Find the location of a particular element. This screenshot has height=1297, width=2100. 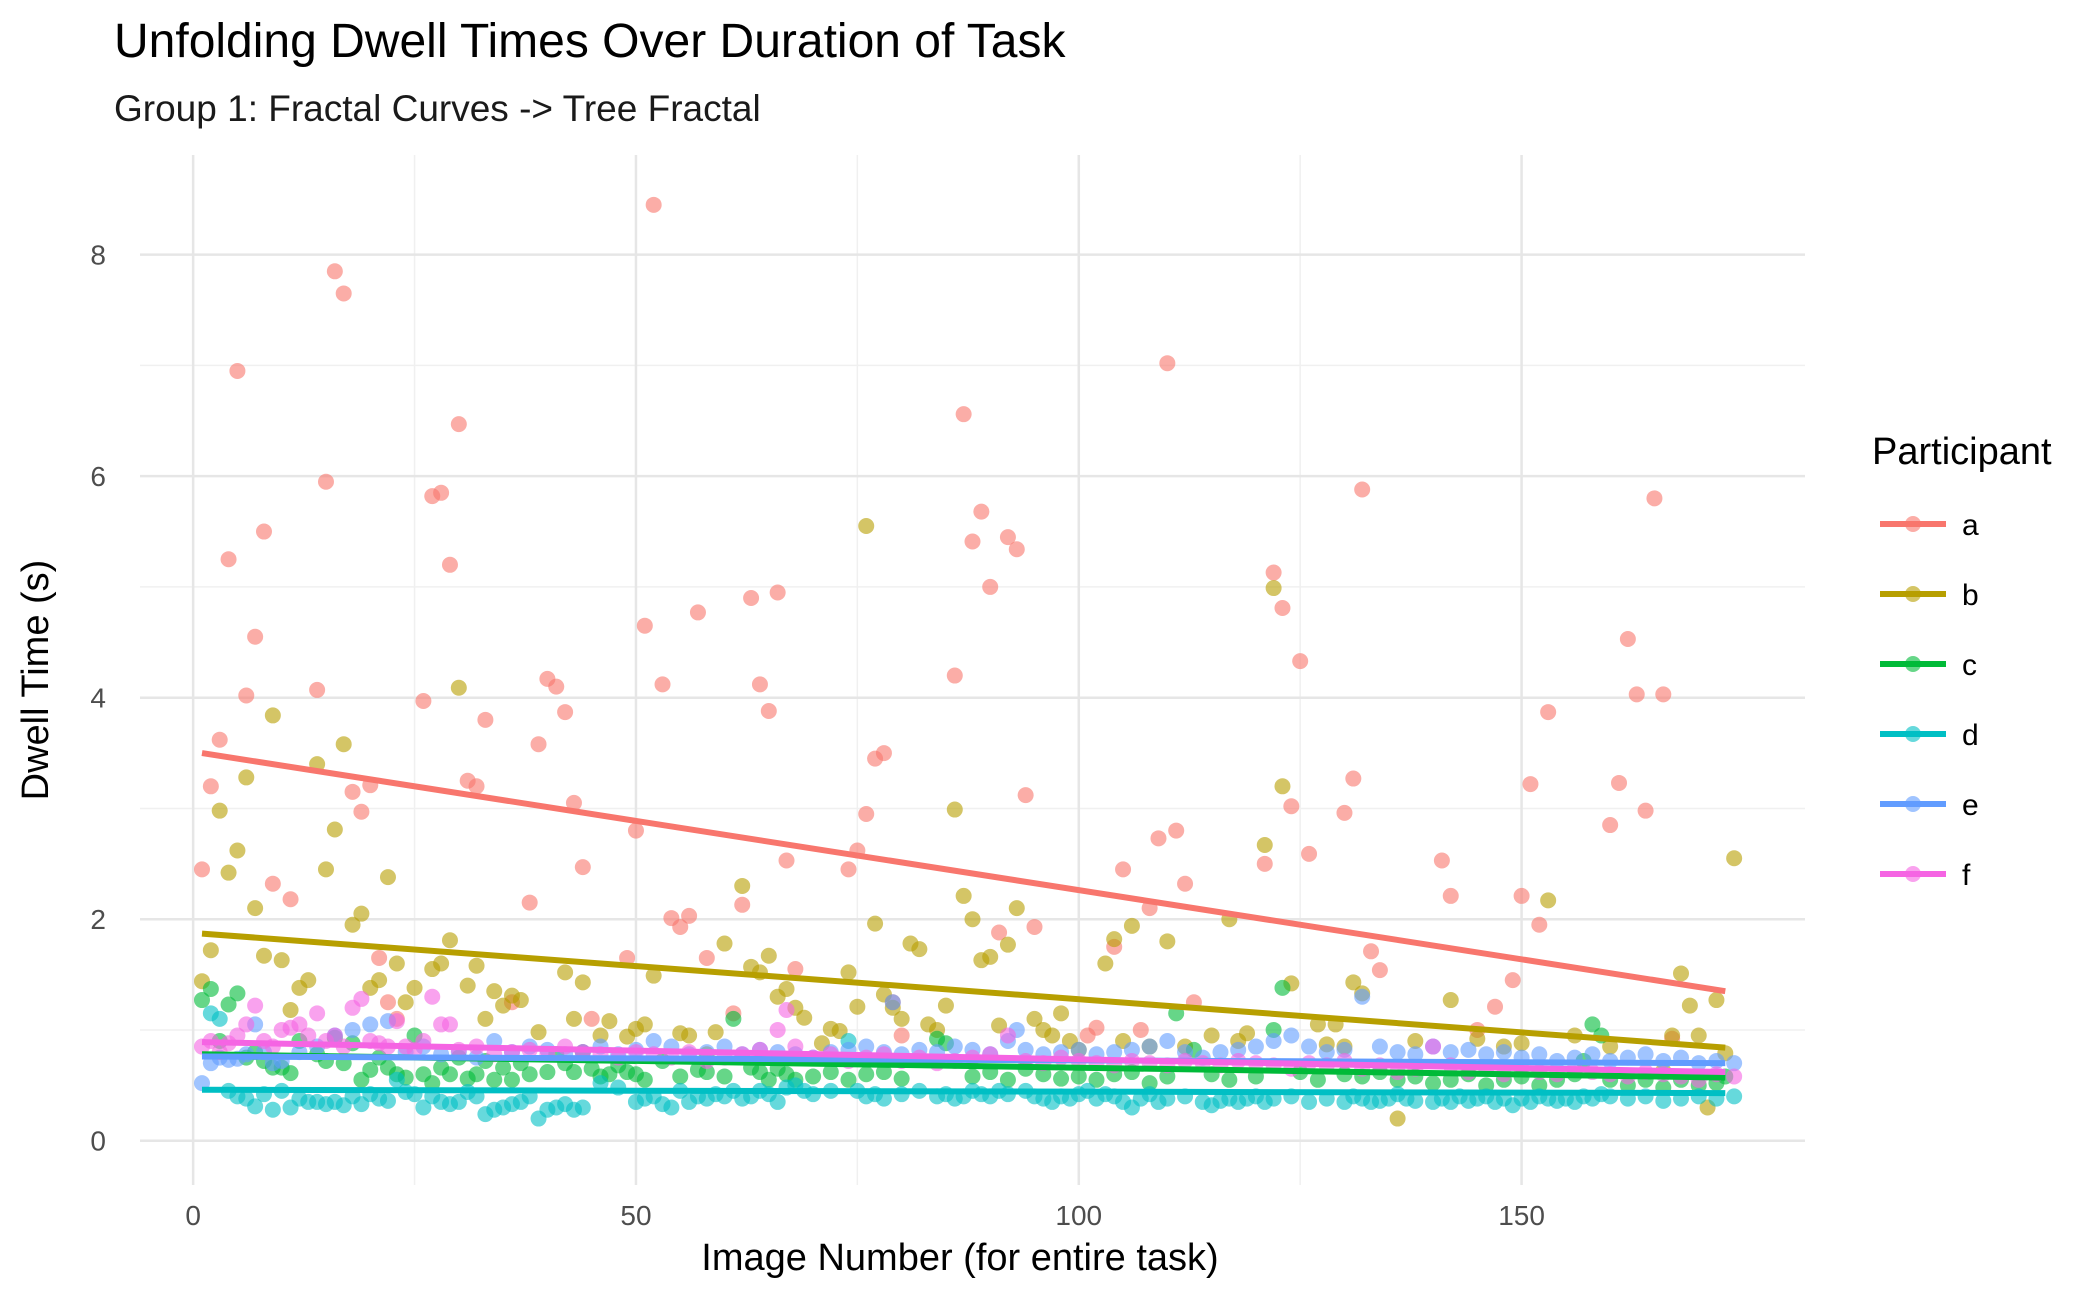

legend: Participant a b c d e f is located at coordinates (1962, 661).